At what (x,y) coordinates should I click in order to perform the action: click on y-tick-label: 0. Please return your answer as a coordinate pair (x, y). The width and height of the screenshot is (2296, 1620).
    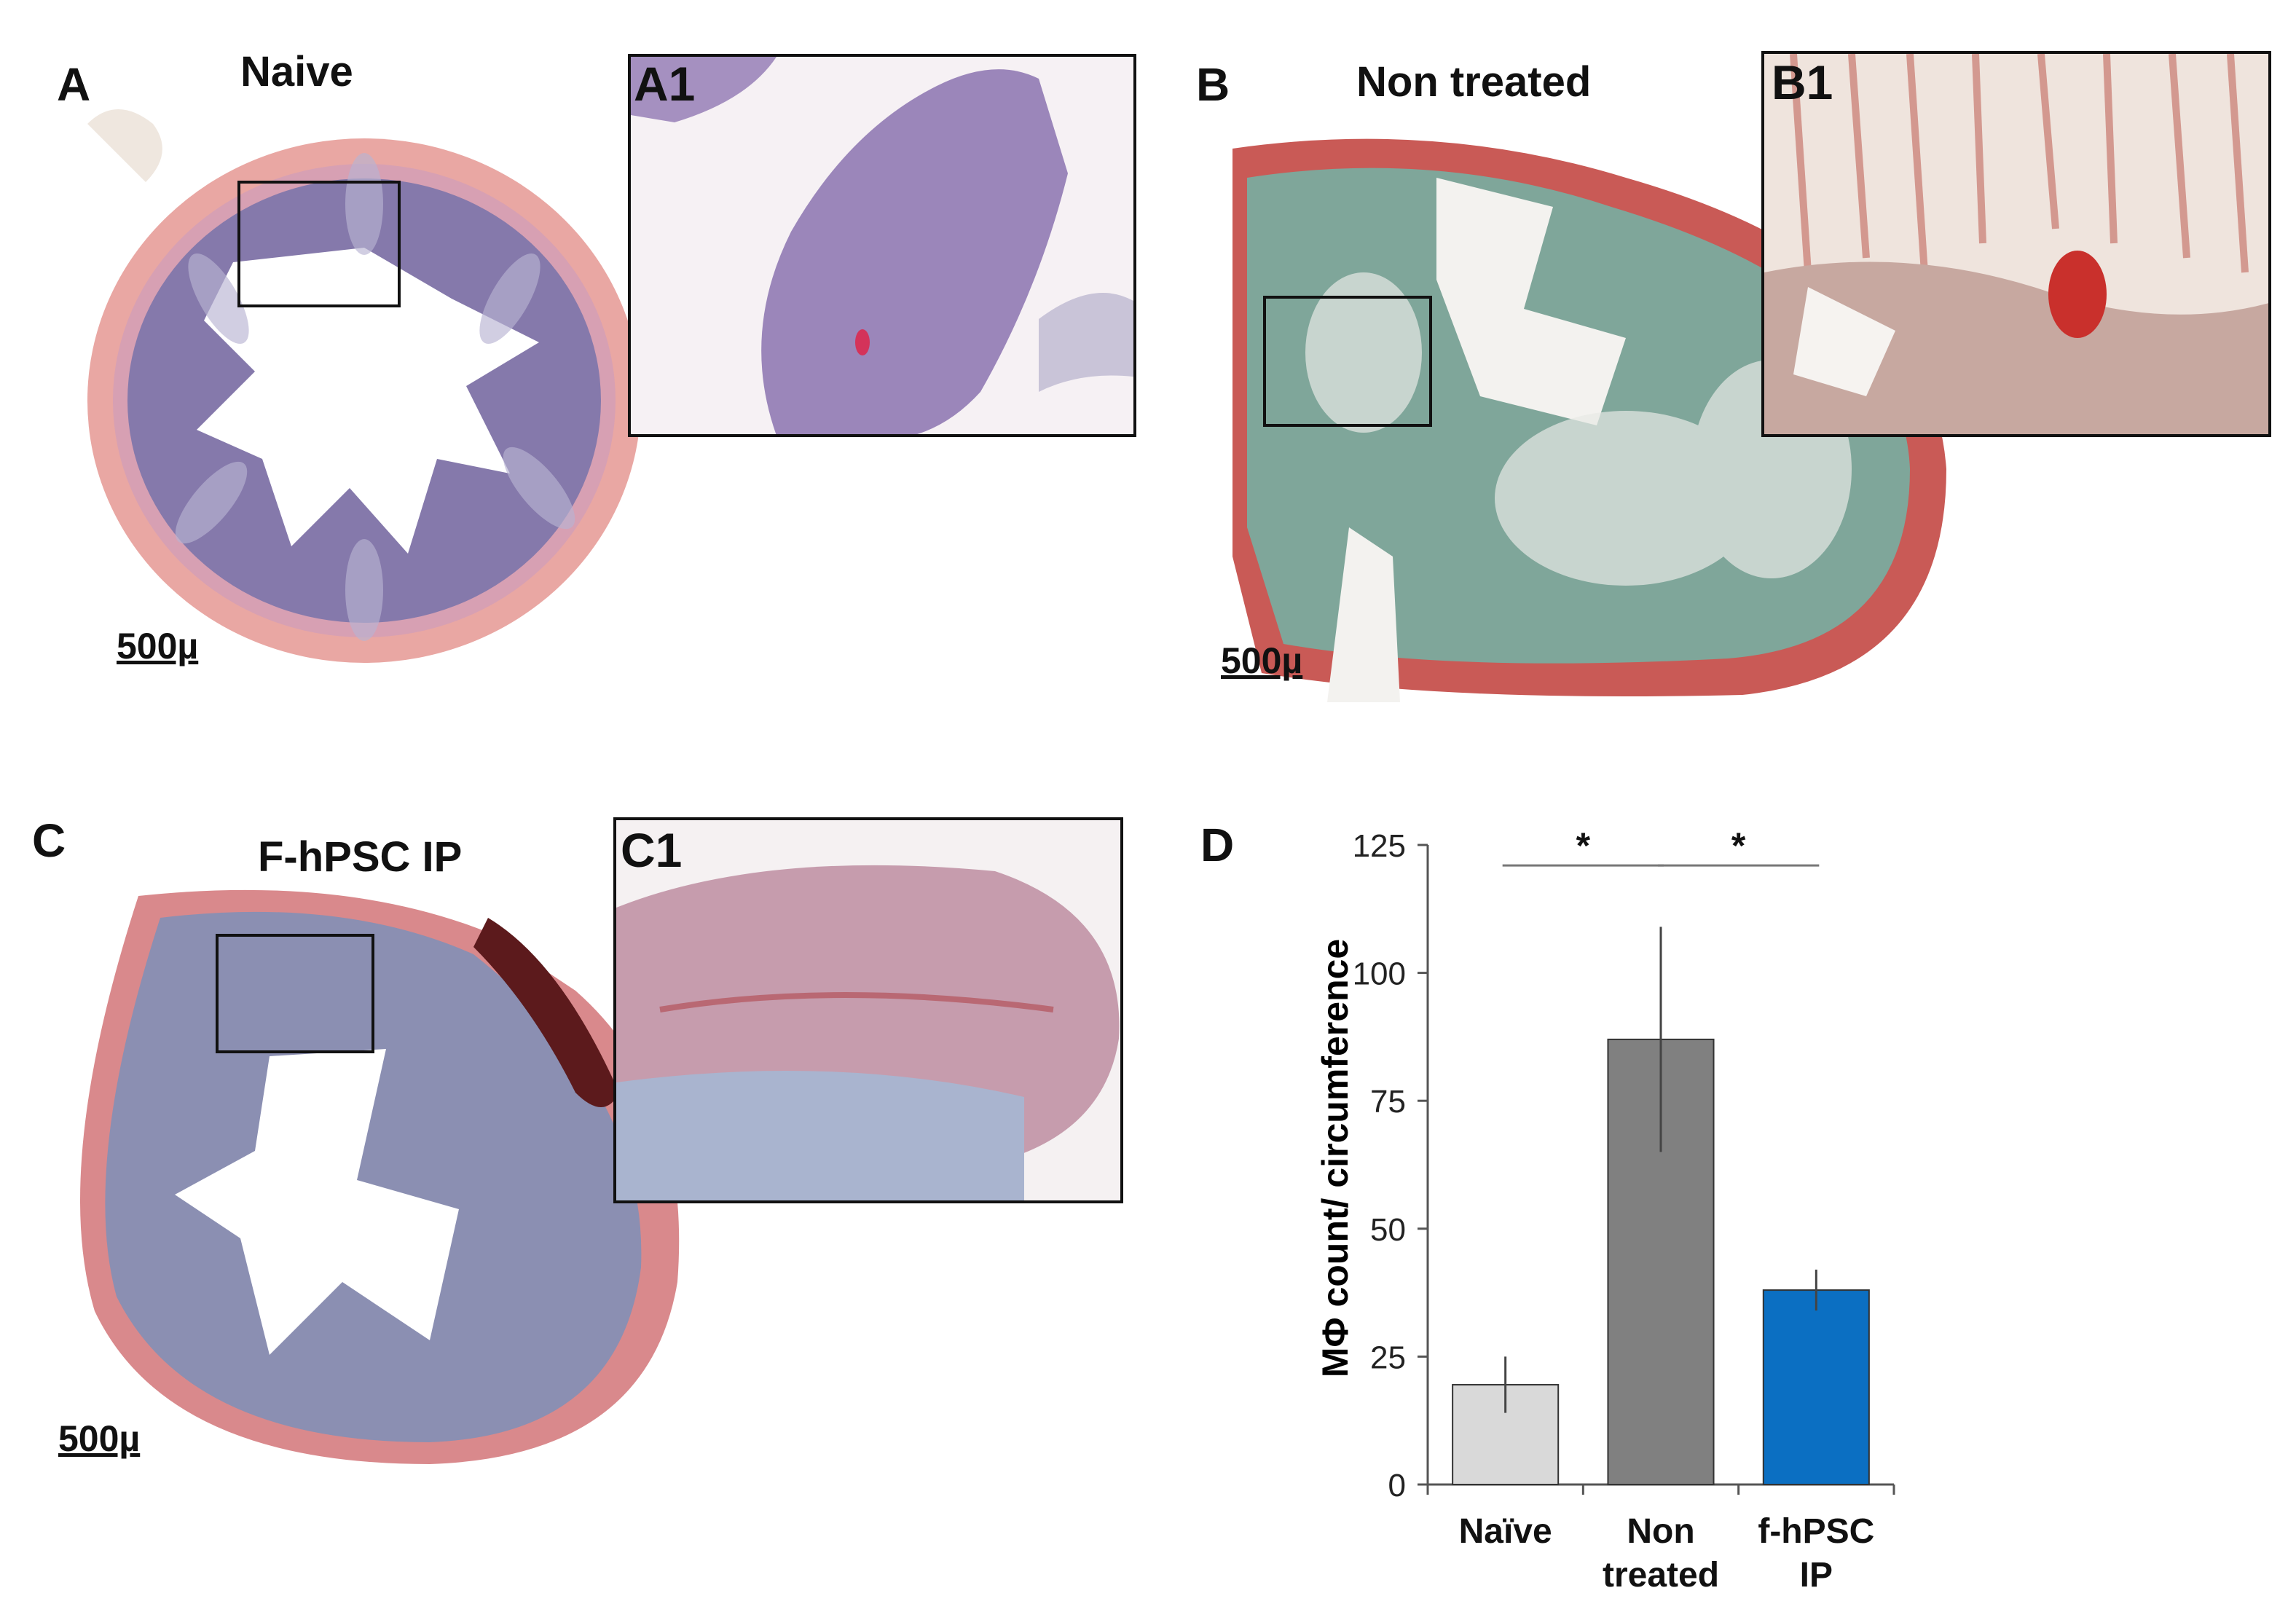
    Looking at the image, I should click on (1397, 1486).